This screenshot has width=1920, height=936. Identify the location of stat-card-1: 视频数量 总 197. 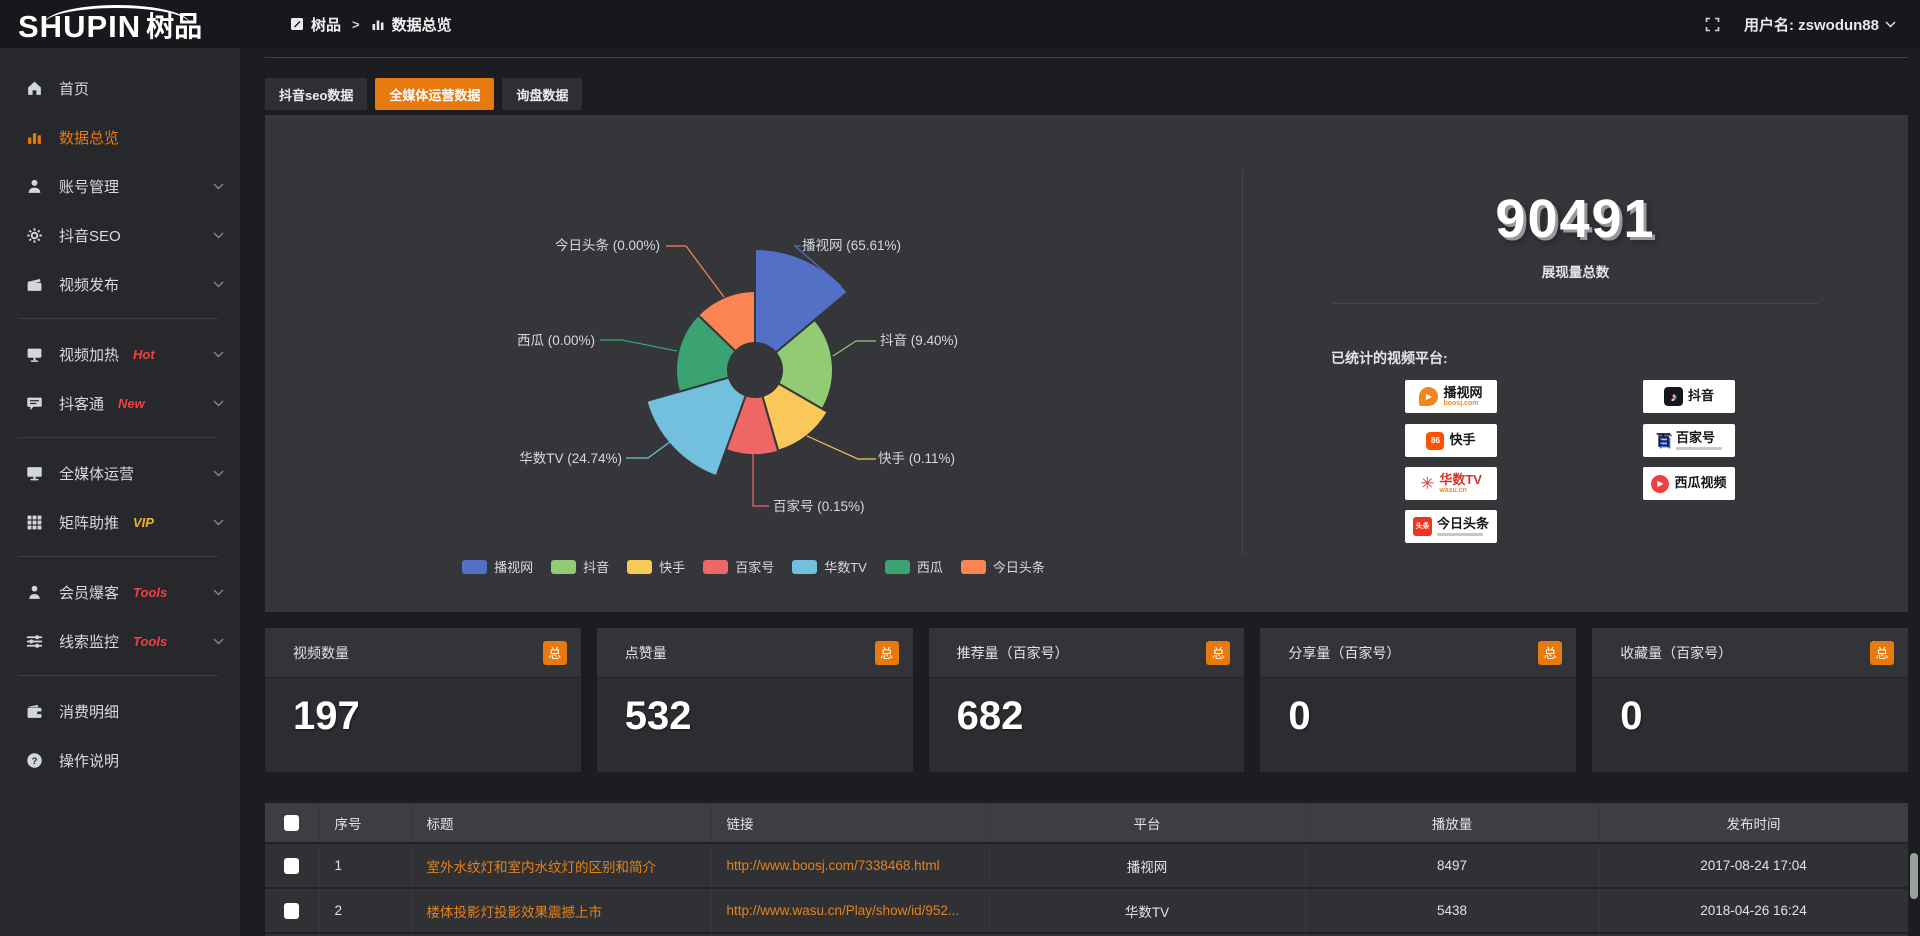
(423, 700).